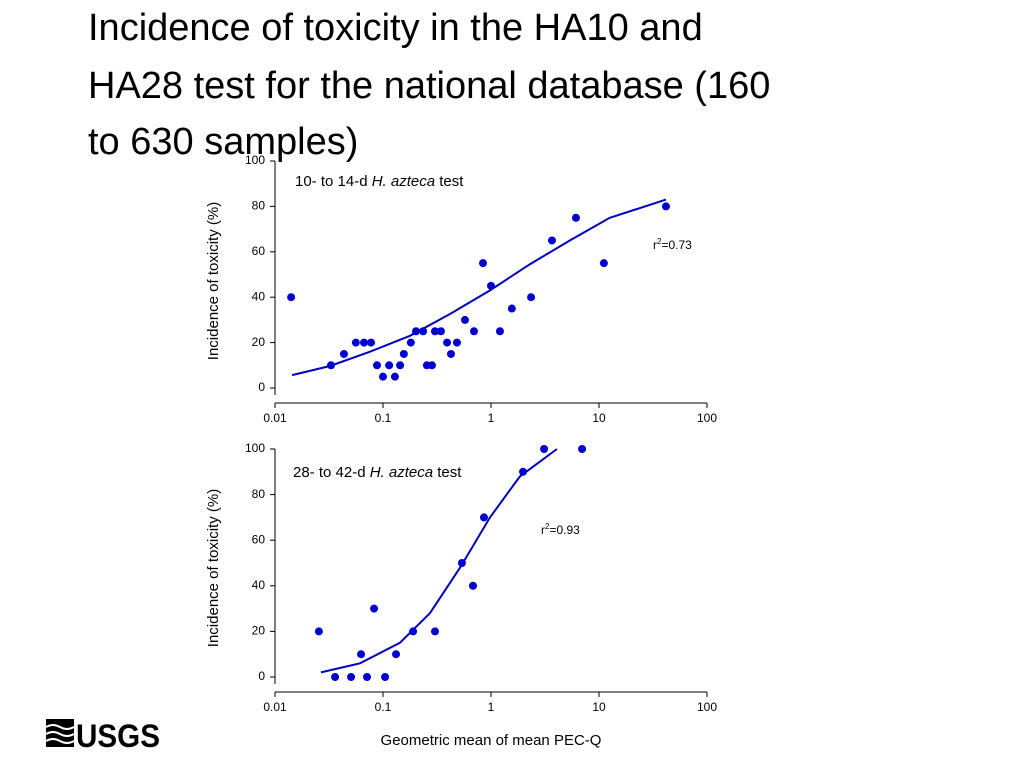 This screenshot has height=768, width=1024. Describe the element at coordinates (118, 736) in the screenshot. I see `logo-text: USGS` at that location.